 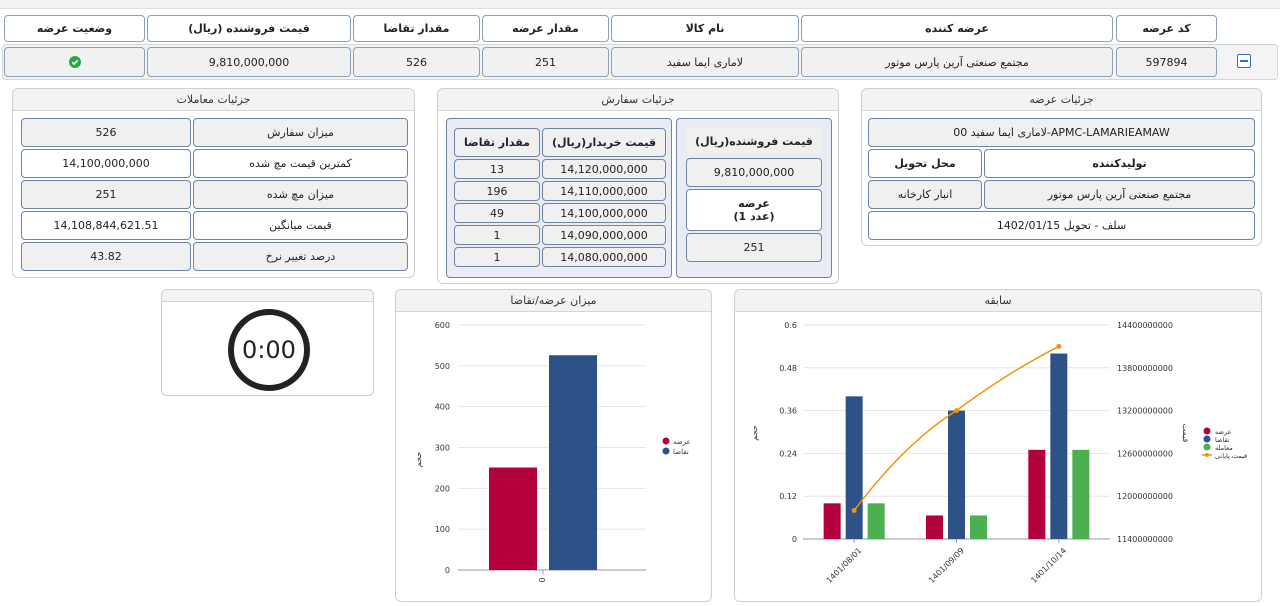 I want to click on col-header-status: وضعیت عرضه, so click(x=74, y=28).